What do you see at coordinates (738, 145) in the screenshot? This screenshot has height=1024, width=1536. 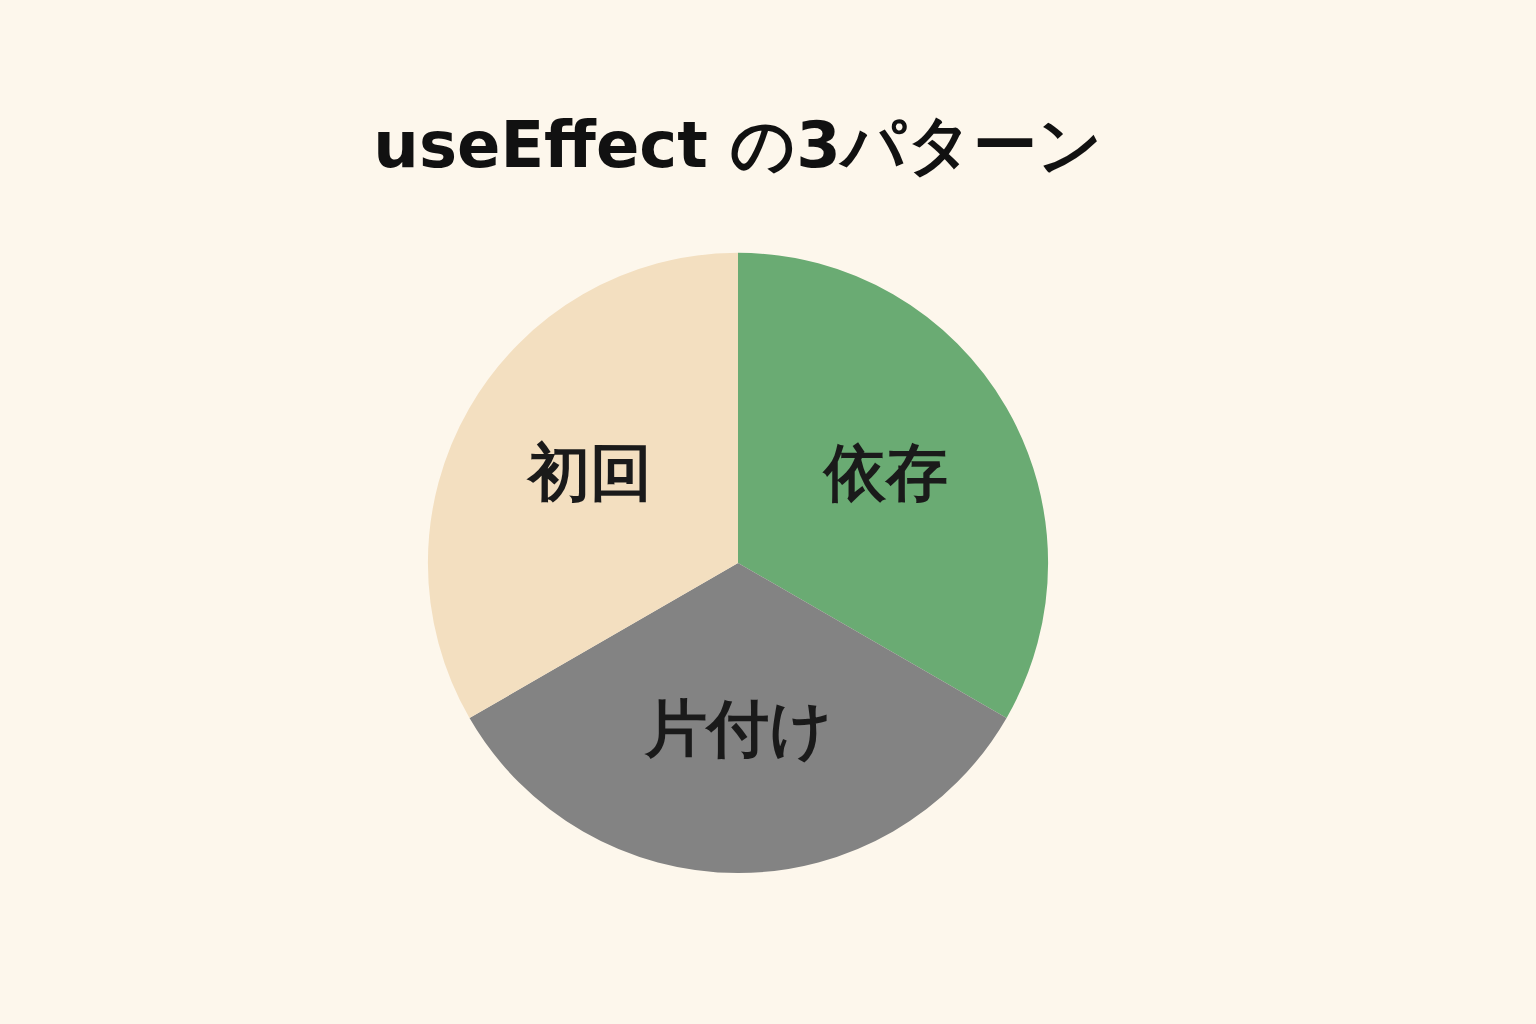 I see `chart-title: useEffect の3パターン` at bounding box center [738, 145].